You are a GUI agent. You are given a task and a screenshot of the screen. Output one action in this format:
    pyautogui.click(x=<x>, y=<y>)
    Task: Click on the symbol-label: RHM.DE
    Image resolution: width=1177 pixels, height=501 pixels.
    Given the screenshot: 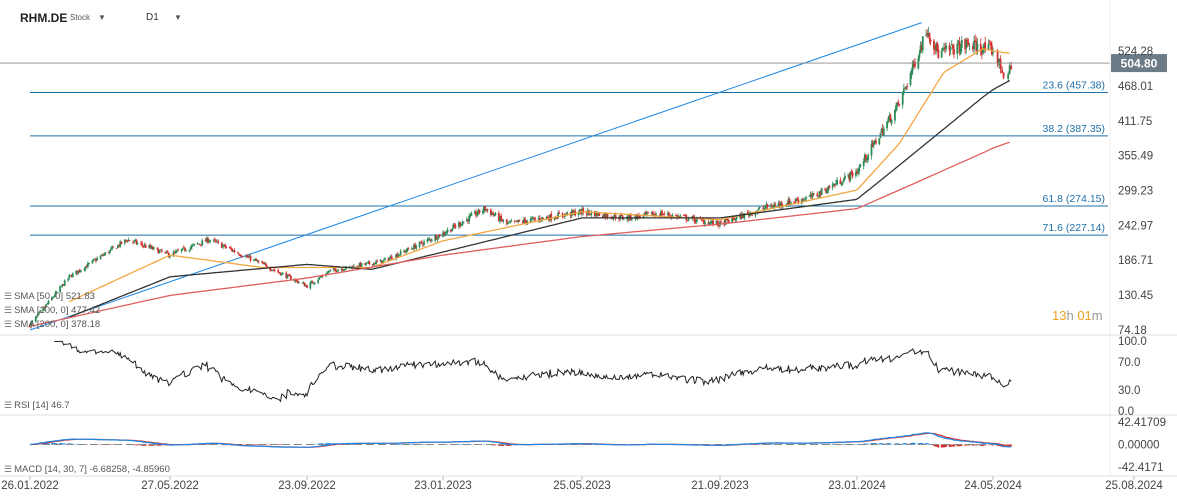 What is the action you would take?
    pyautogui.click(x=44, y=18)
    